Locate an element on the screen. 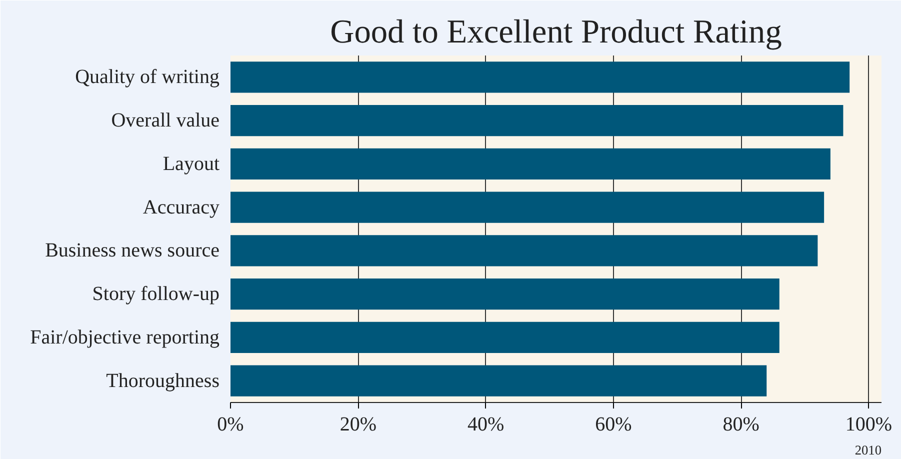 The image size is (901, 459). text: 2010 is located at coordinates (868, 450).